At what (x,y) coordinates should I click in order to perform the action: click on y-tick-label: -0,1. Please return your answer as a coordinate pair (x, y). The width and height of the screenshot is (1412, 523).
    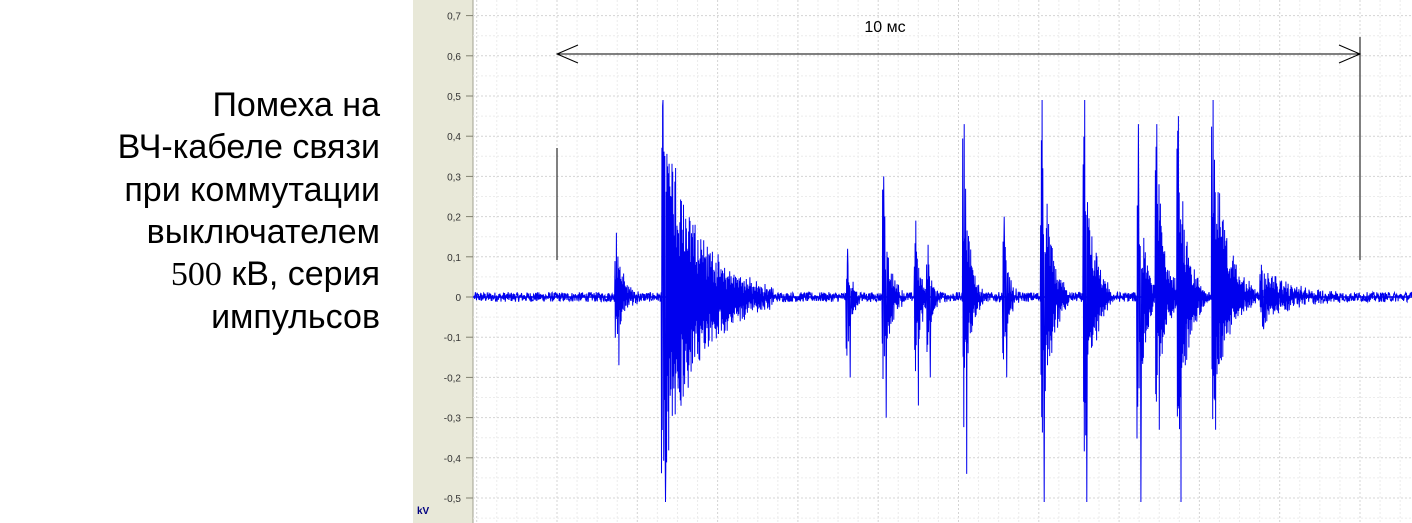
    Looking at the image, I should click on (453, 338).